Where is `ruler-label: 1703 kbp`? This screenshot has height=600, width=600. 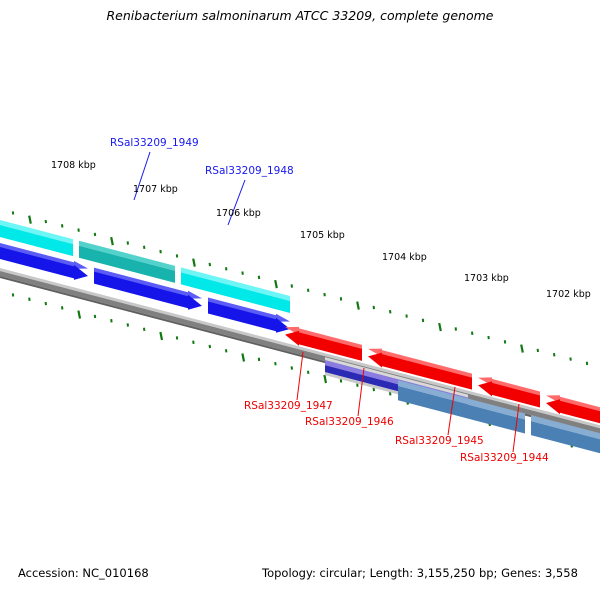 ruler-label: 1703 kbp is located at coordinates (486, 278).